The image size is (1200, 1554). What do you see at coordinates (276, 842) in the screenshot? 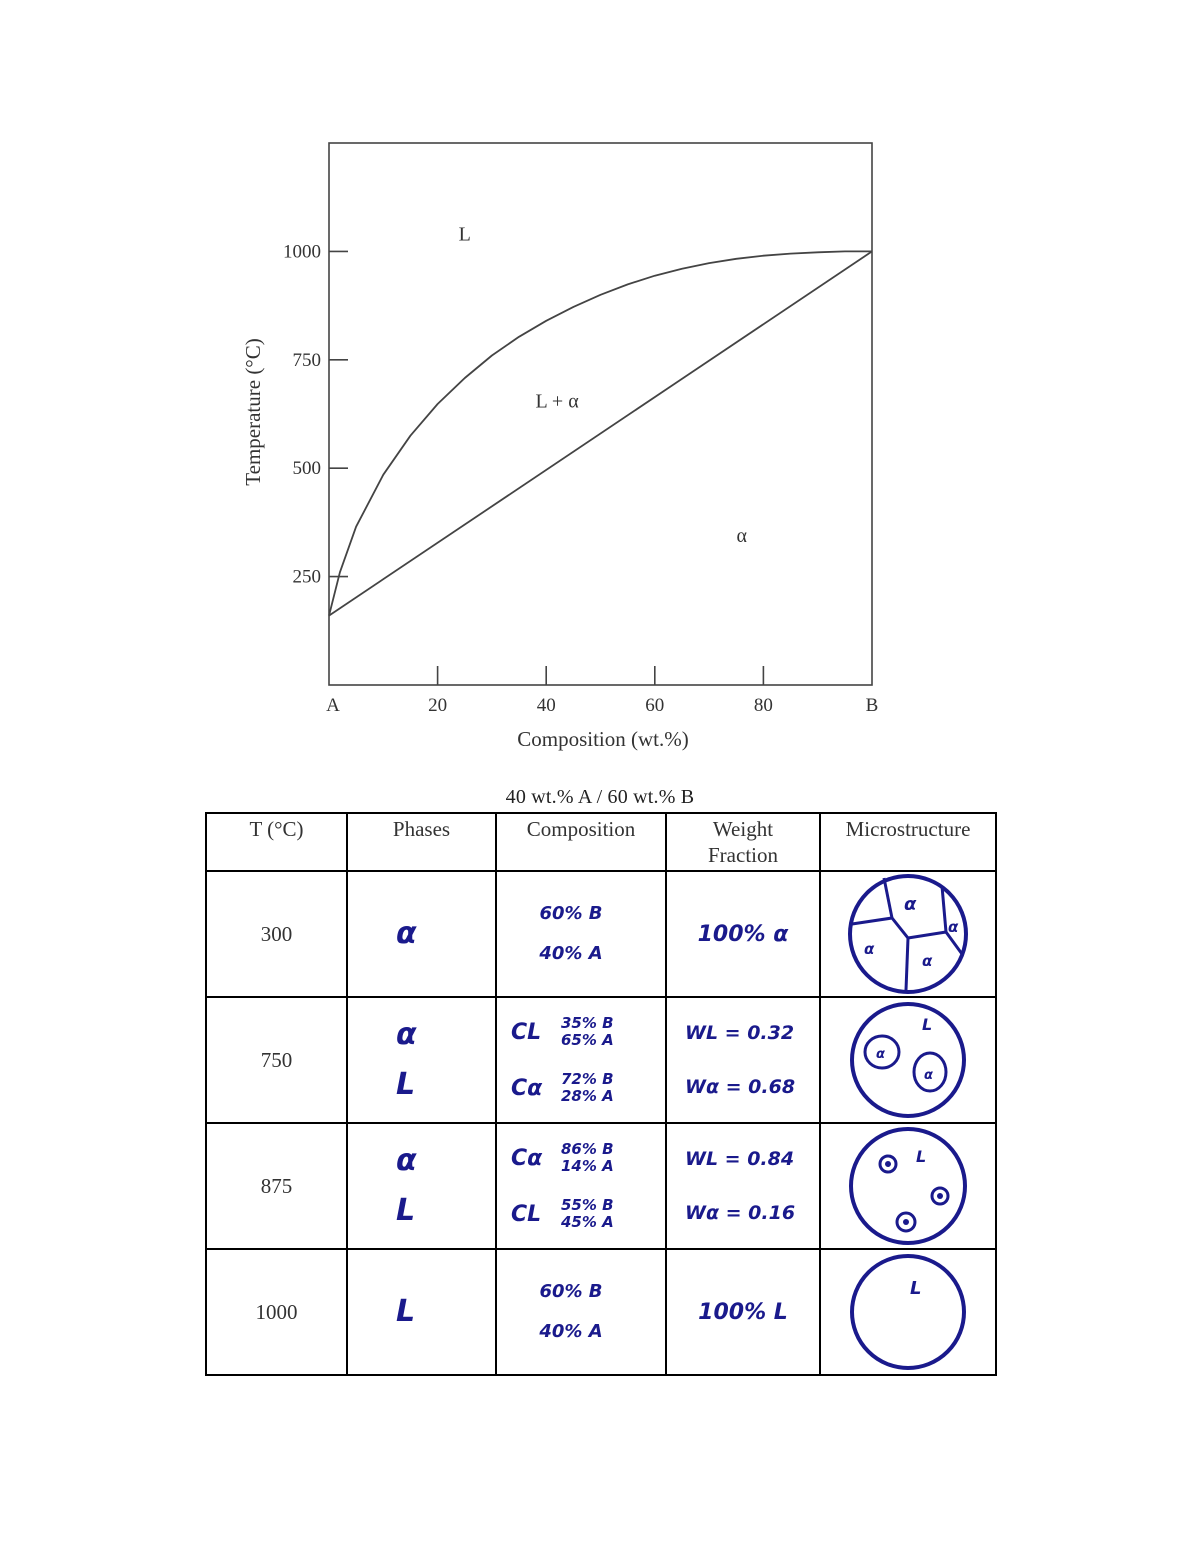
I see `header-temperature: T (°C)` at bounding box center [276, 842].